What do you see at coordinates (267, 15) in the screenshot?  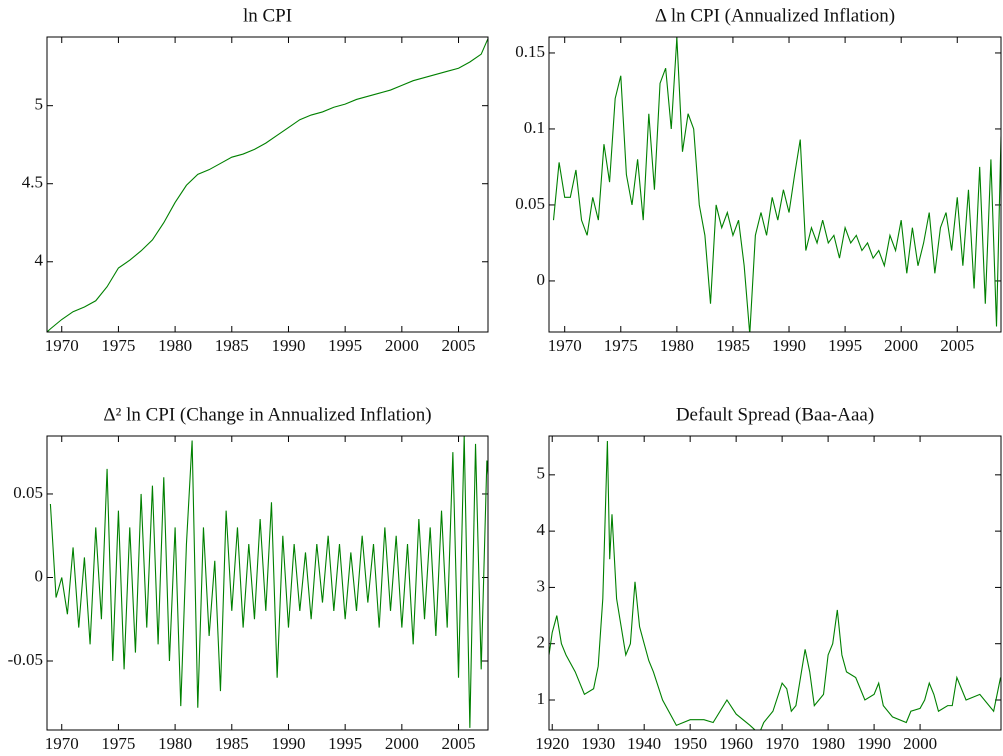 I see `chart-title: ln CPI` at bounding box center [267, 15].